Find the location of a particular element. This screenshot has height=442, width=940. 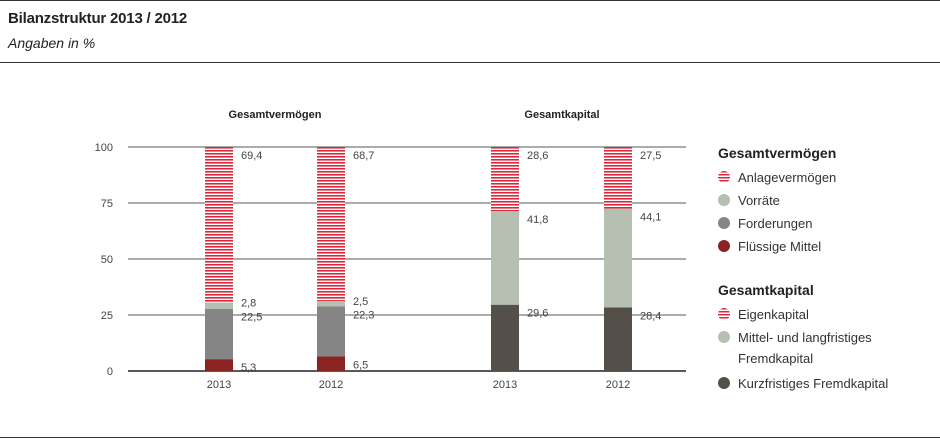

top-rule is located at coordinates (470, 0).